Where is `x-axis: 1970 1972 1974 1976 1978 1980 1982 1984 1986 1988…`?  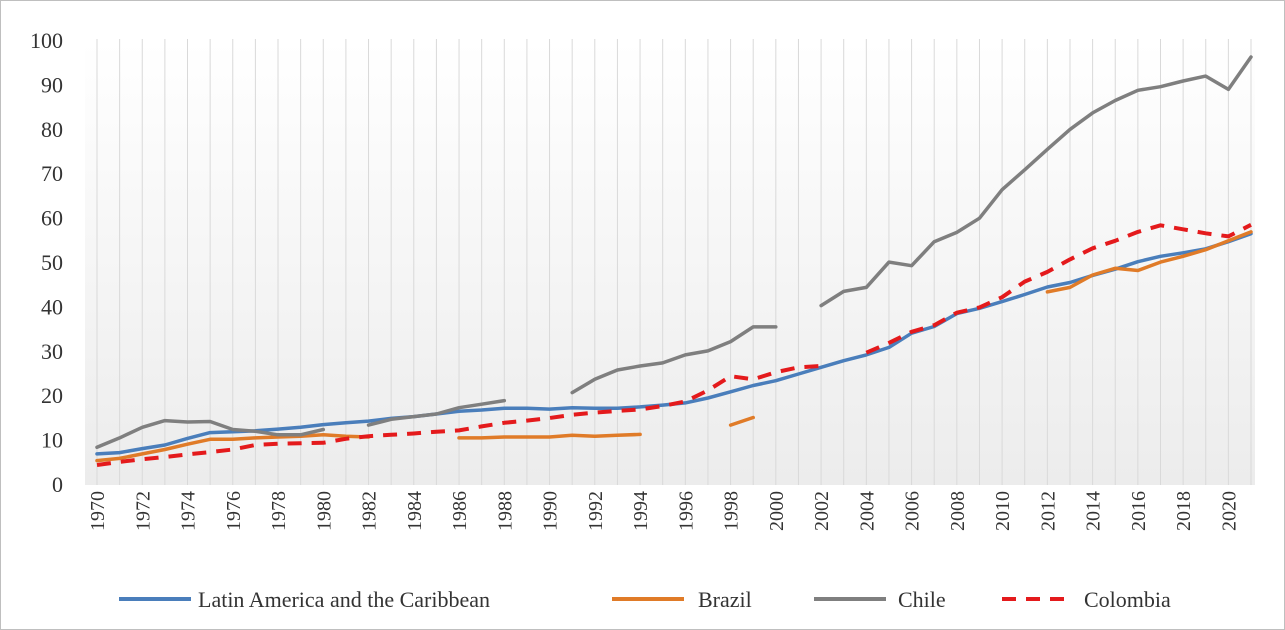
x-axis: 1970 1972 1974 1976 1978 1980 1982 1984 1986 1988… is located at coordinates (663, 511).